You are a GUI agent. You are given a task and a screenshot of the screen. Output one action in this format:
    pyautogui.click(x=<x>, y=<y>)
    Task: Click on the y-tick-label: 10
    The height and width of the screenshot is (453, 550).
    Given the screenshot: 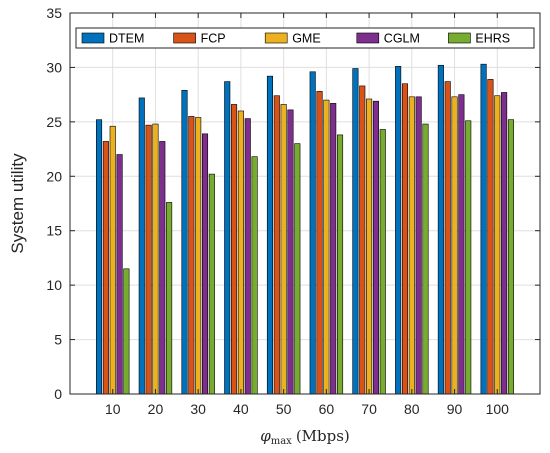 What is the action you would take?
    pyautogui.click(x=54, y=285)
    